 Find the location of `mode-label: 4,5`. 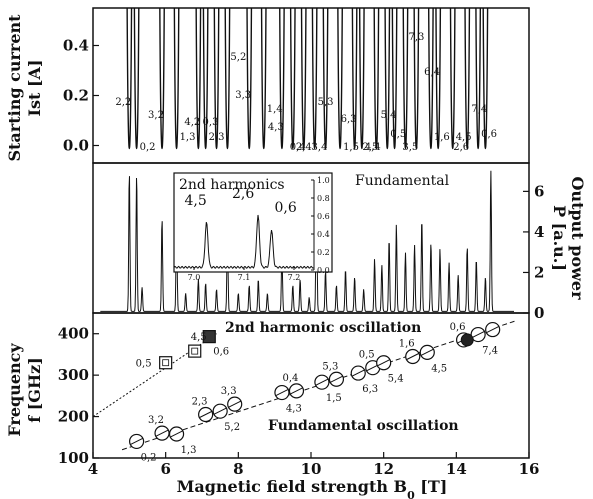

mode-label: 4,5 is located at coordinates (464, 137).